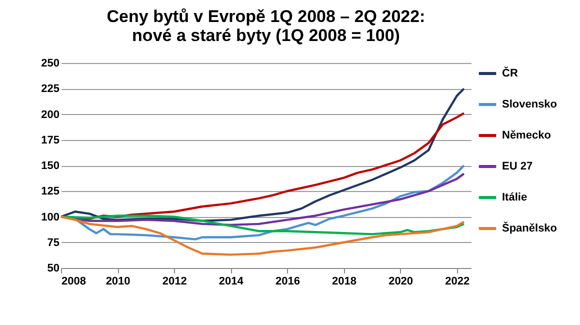  What do you see at coordinates (53, 242) in the screenshot?
I see `y-tick-label: 75` at bounding box center [53, 242].